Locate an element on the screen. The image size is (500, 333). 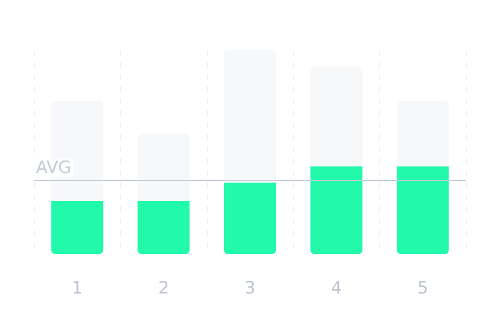
x-tick-label: 5 is located at coordinates (422, 288).